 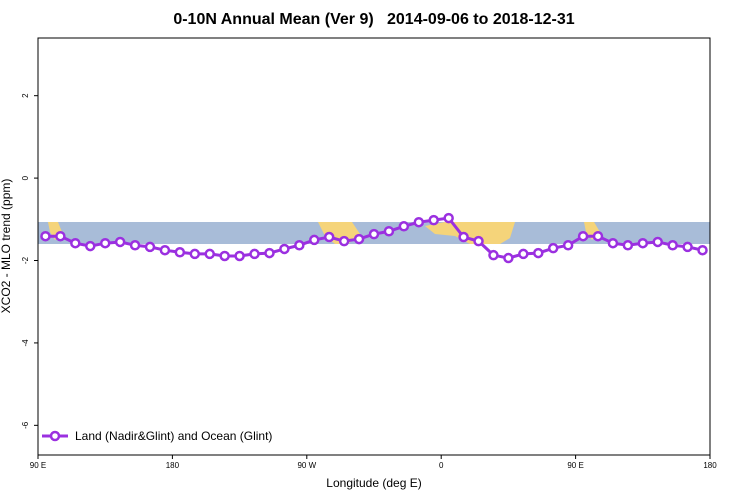 What do you see at coordinates (173, 436) in the screenshot?
I see `legend-label: Land (Nadir&Glint) and Ocean (Glint)` at bounding box center [173, 436].